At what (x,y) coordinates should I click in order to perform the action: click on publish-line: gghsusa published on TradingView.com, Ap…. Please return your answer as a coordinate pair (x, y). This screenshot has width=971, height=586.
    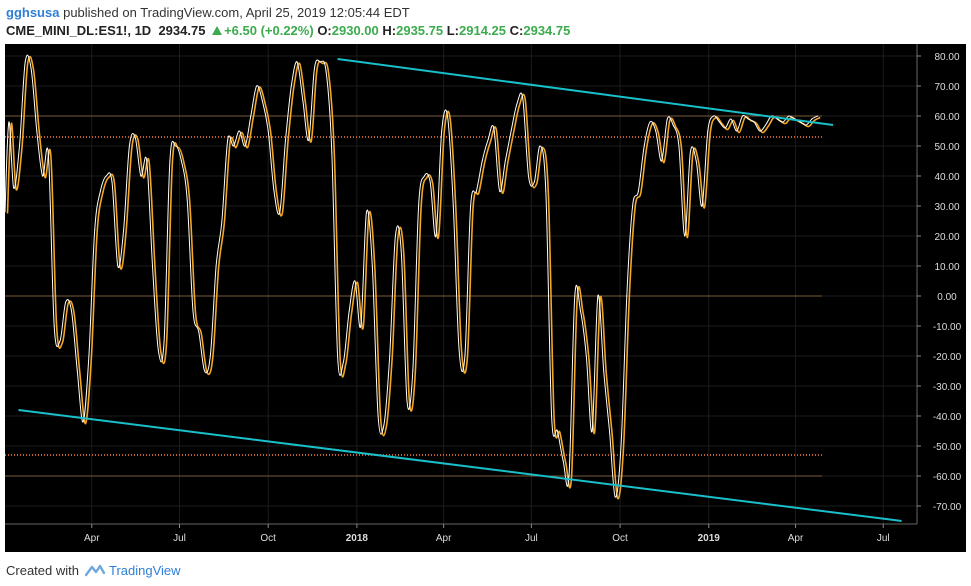
    Looking at the image, I should click on (486, 13).